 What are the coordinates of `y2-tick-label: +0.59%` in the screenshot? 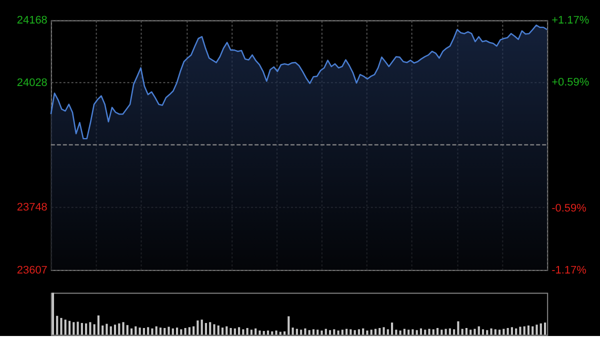 It's located at (571, 82).